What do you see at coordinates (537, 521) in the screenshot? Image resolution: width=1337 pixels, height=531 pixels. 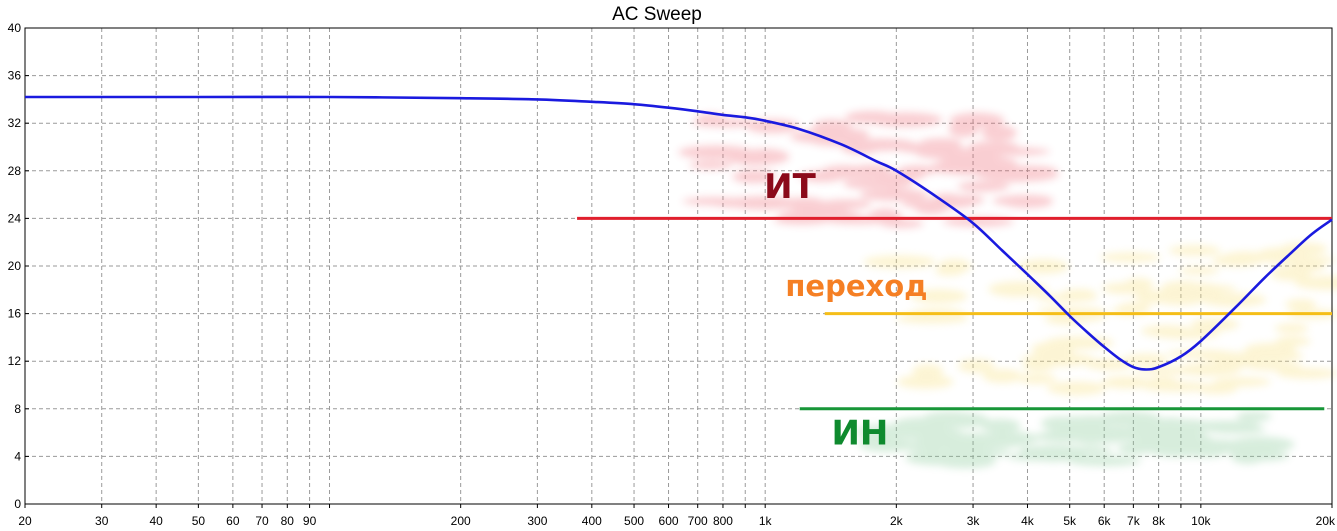 I see `x-tick-label: 300` at bounding box center [537, 521].